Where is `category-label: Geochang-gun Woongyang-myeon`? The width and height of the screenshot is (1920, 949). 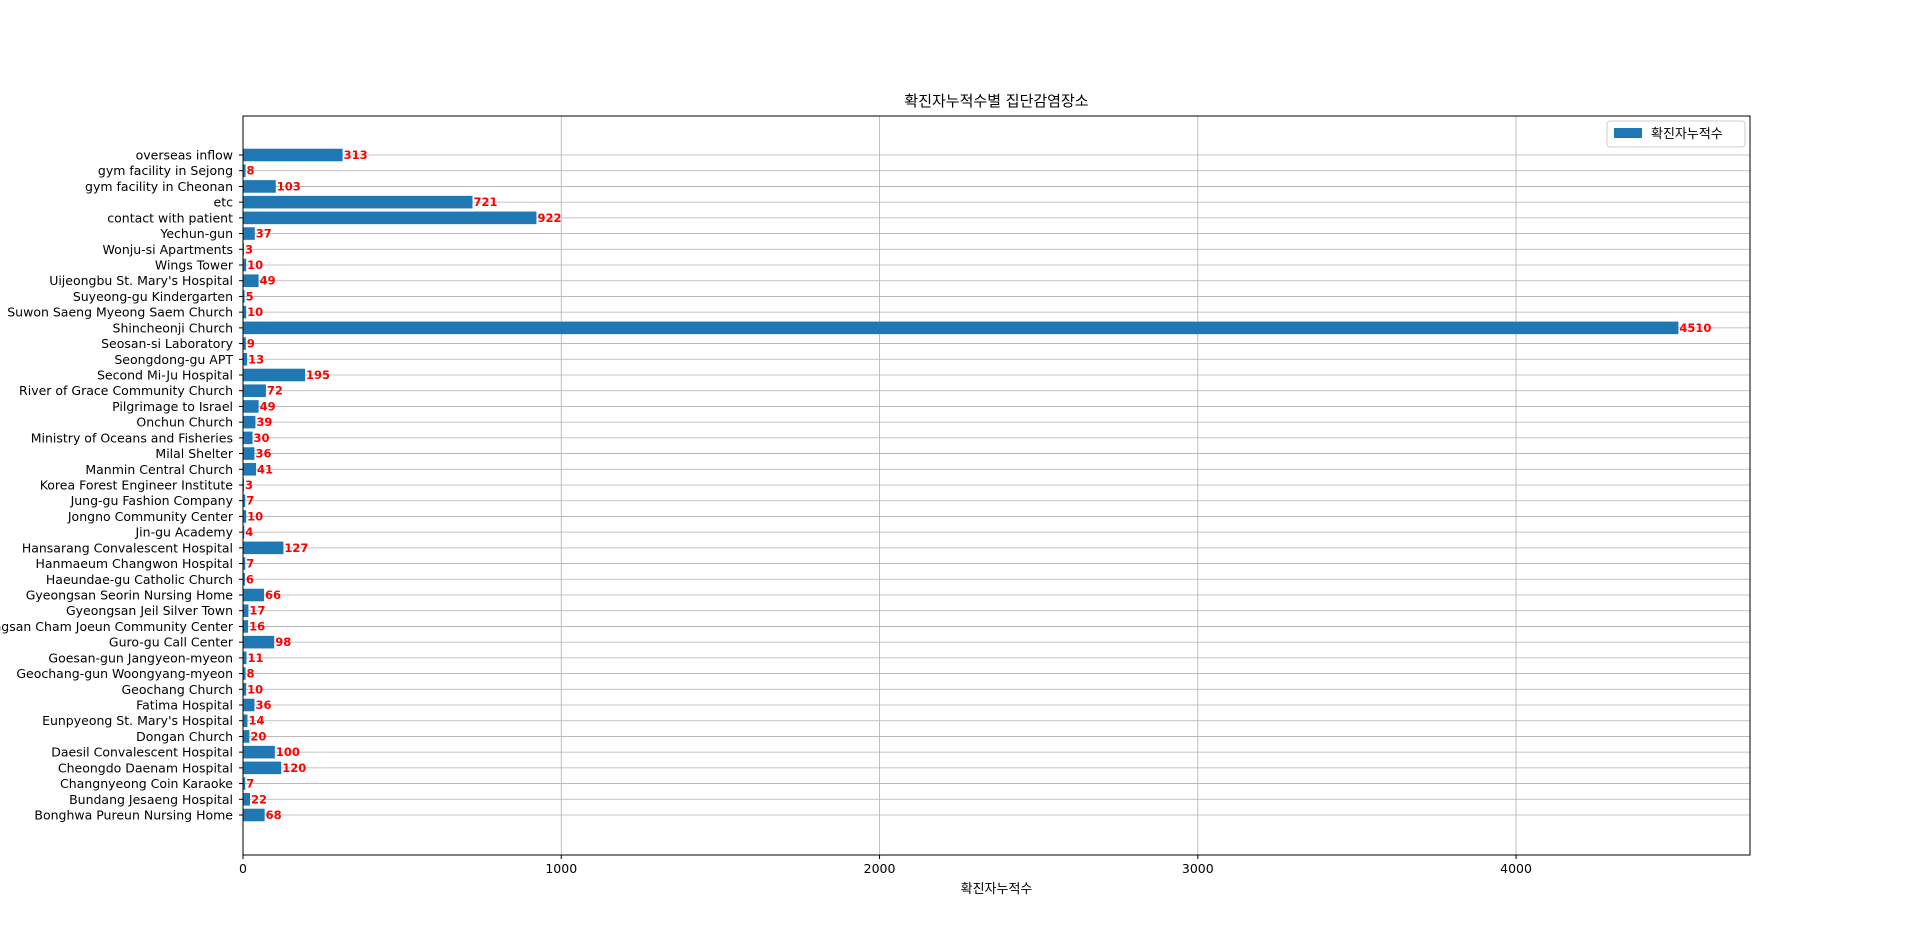
category-label: Geochang-gun Woongyang-myeon is located at coordinates (124, 673).